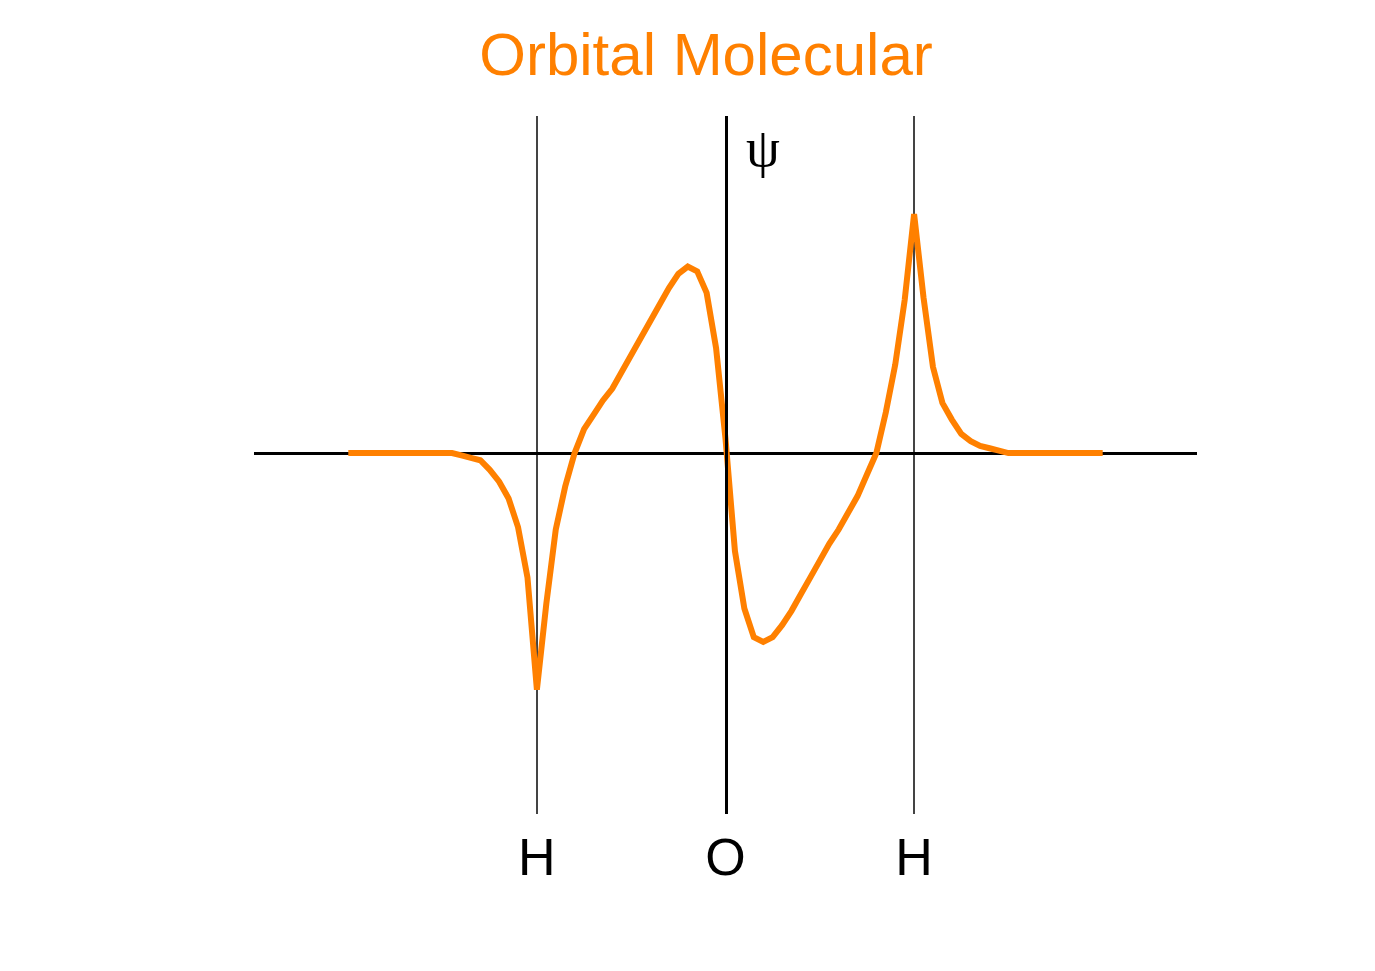  Describe the element at coordinates (706, 54) in the screenshot. I see `chart-title: Orbital Molecular` at that location.